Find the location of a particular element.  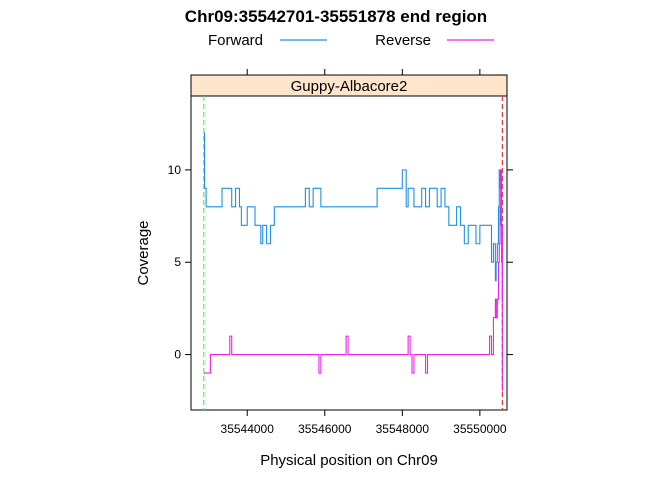

legend-label-reverse: Reverse is located at coordinates (403, 40).